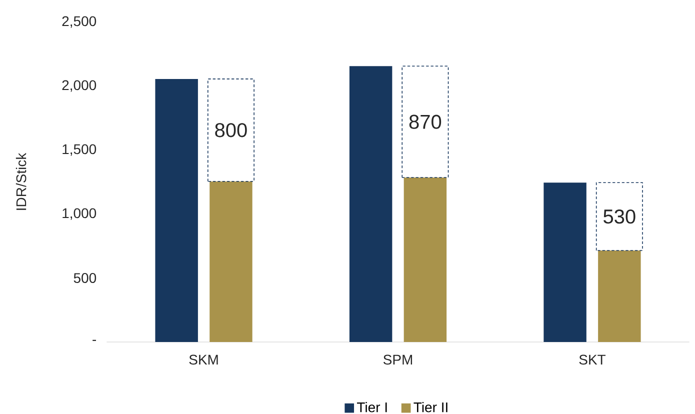 This screenshot has width=695, height=414. Describe the element at coordinates (79, 214) in the screenshot. I see `y-tick-label: 1,000` at that location.